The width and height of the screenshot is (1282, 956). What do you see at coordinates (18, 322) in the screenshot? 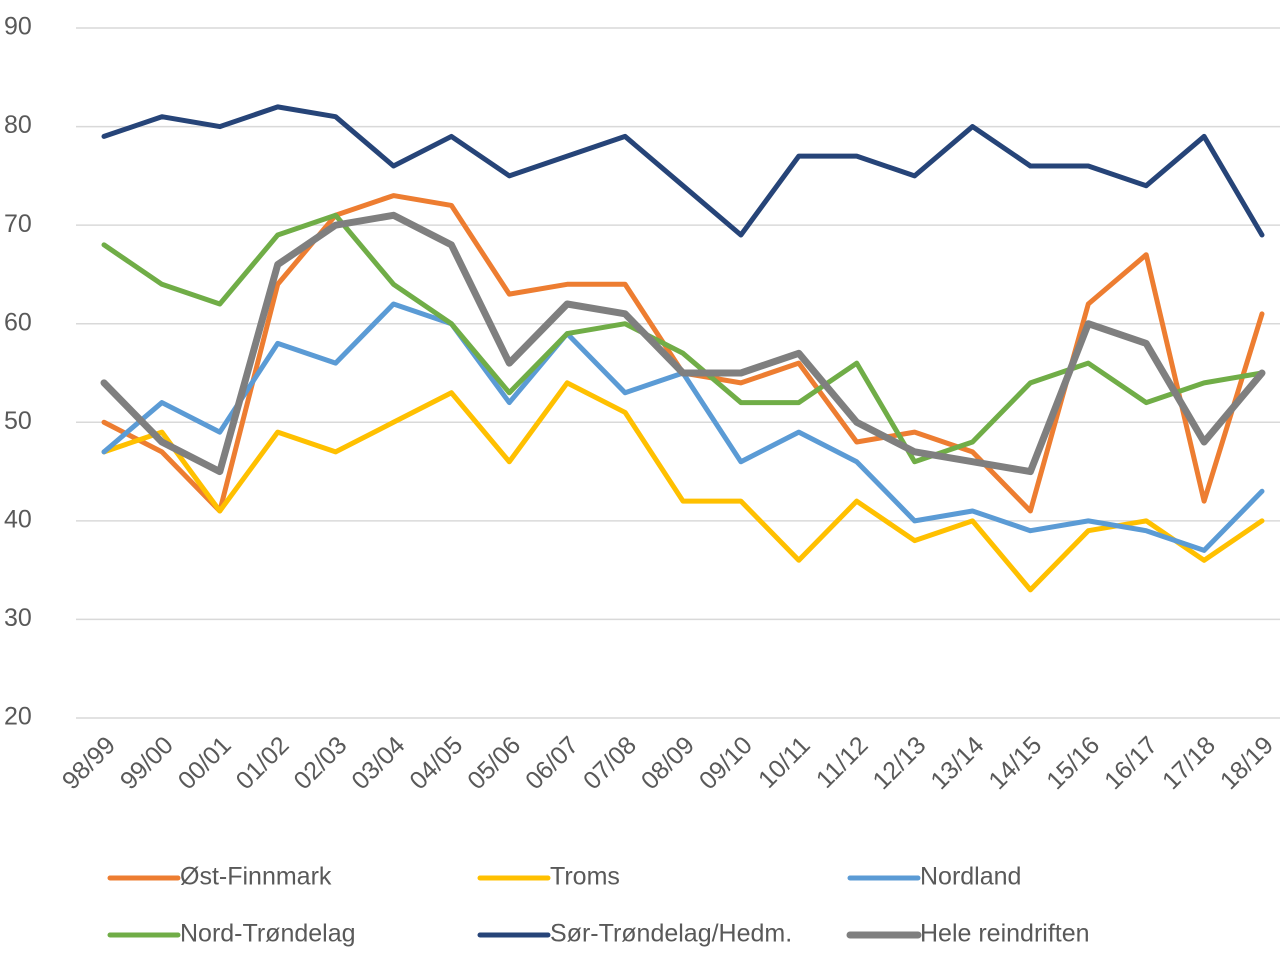
I see `y-tick-label: 60` at bounding box center [18, 322].